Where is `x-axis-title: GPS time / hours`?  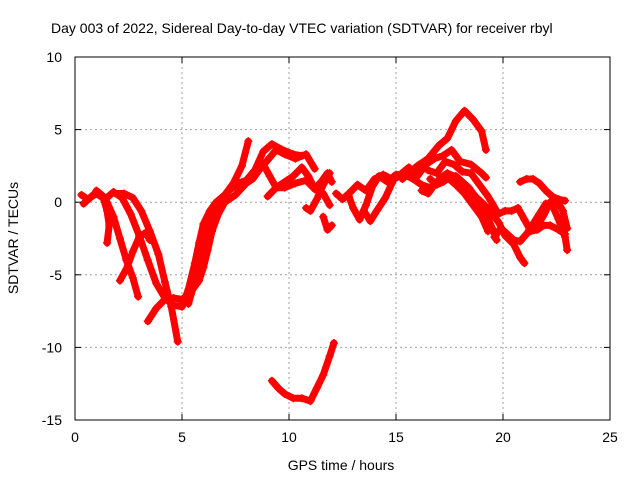
x-axis-title: GPS time / hours is located at coordinates (341, 465).